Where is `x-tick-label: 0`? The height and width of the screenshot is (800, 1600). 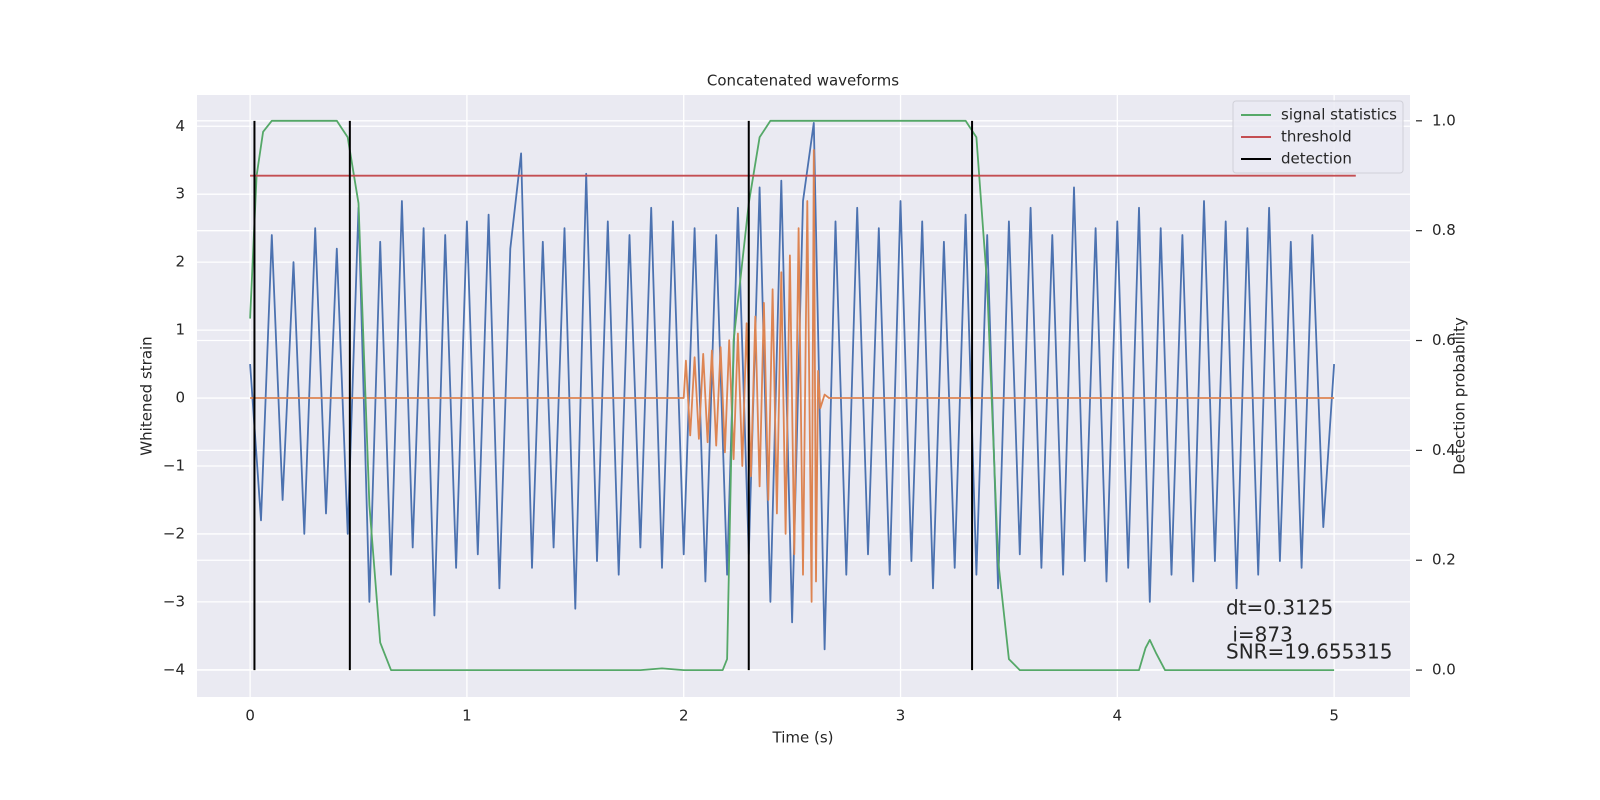
x-tick-label: 0 is located at coordinates (250, 716).